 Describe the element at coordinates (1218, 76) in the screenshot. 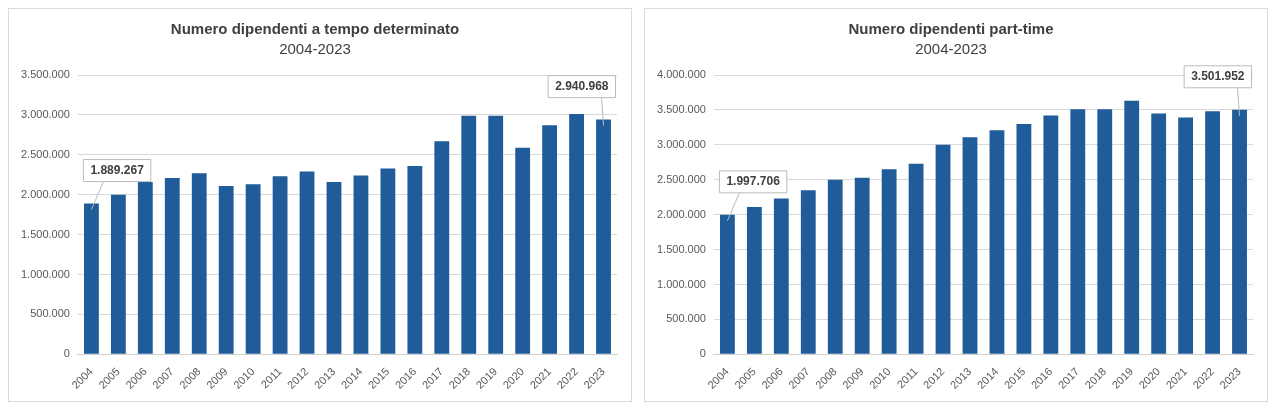

I see `data-label: 3.501.952` at that location.